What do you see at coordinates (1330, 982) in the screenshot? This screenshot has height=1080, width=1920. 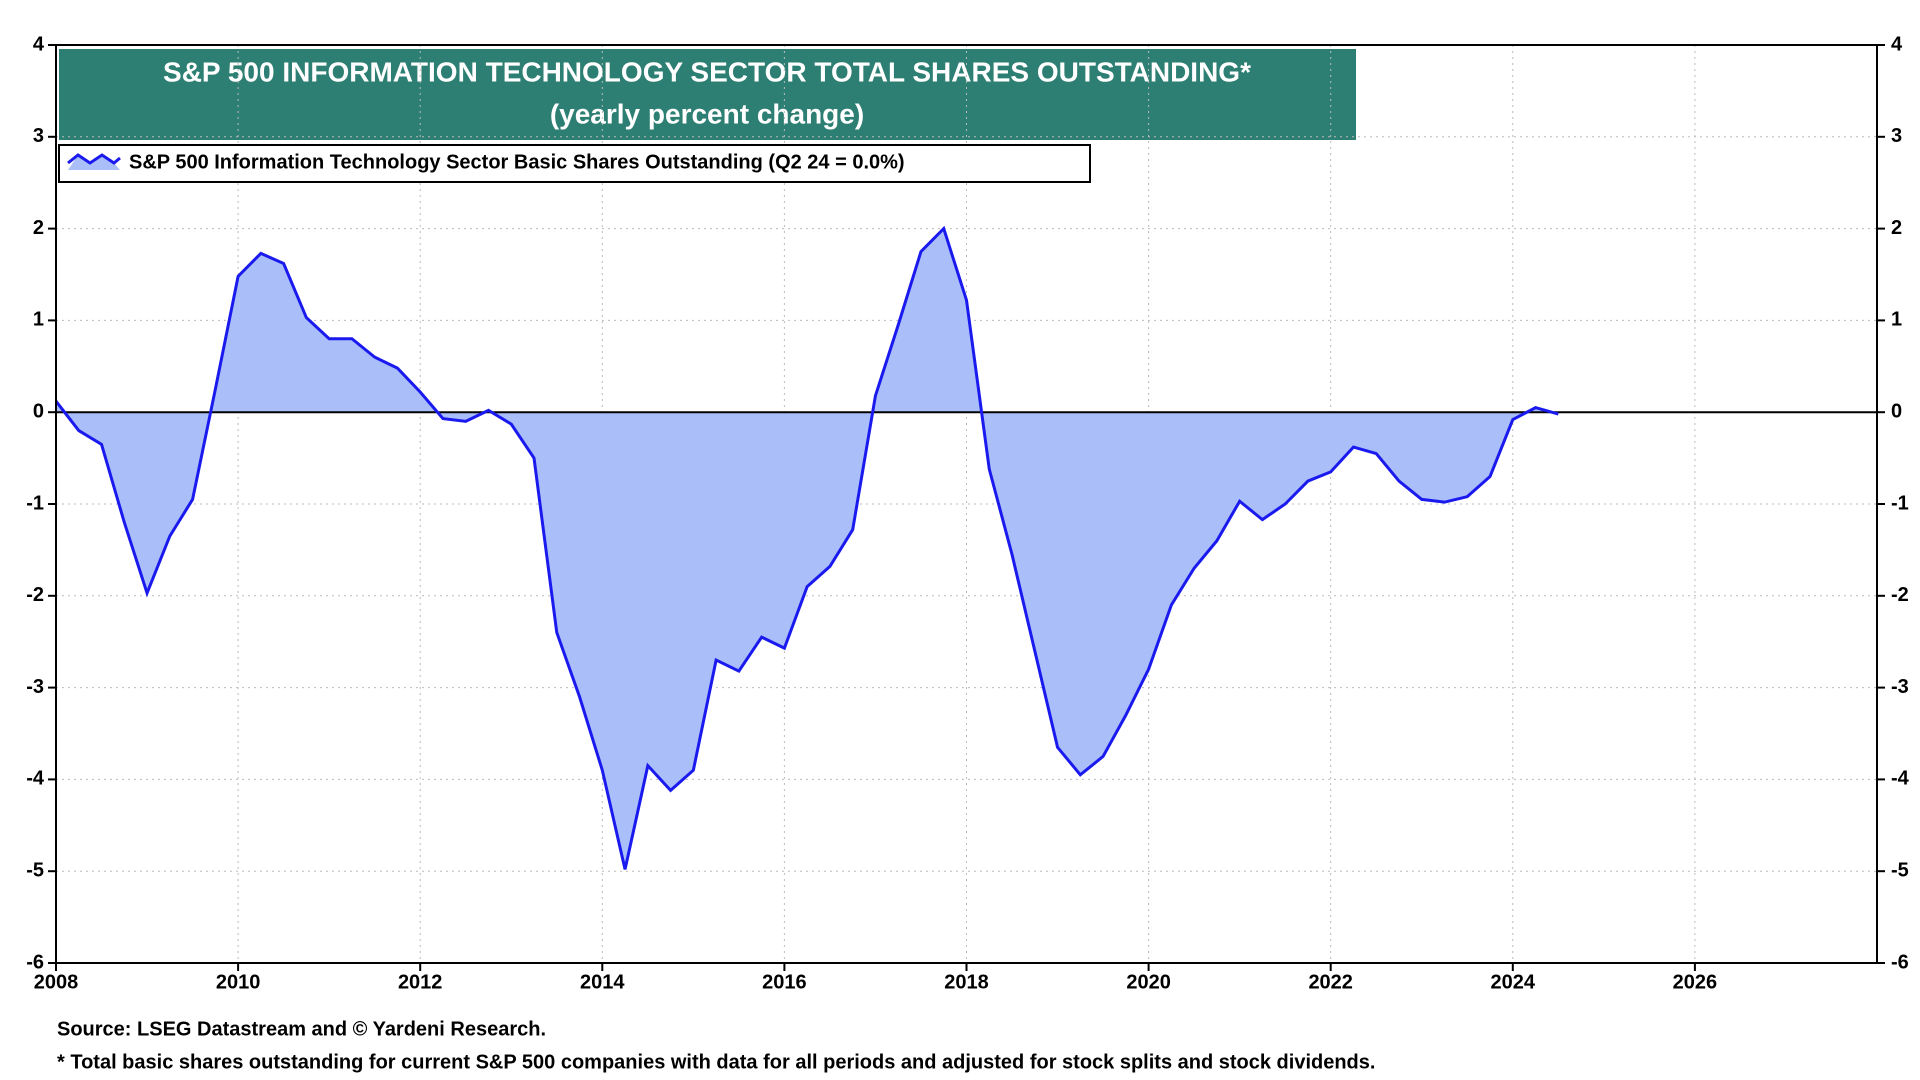 I see `x-tick-label: 2022` at bounding box center [1330, 982].